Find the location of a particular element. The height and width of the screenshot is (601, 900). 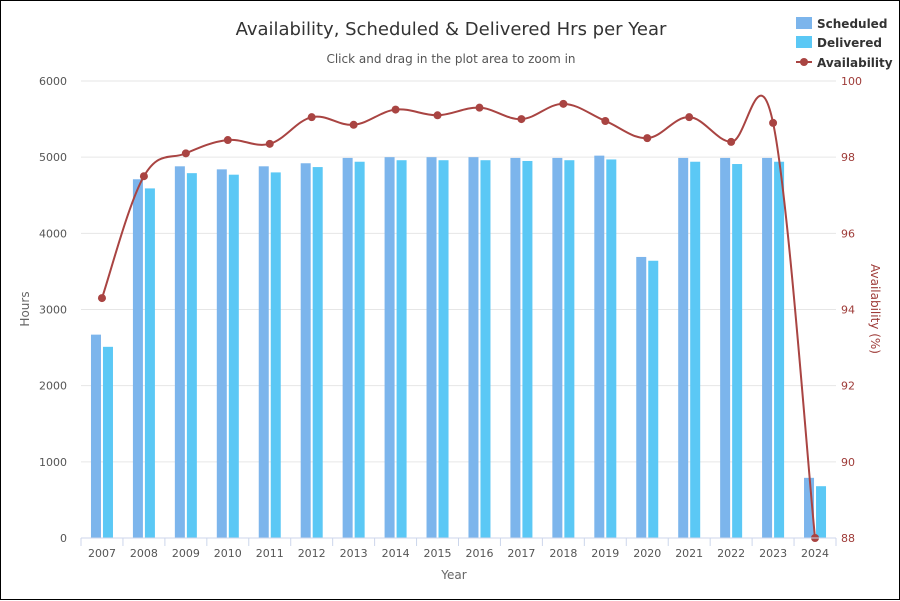

x-tick-label: 2016 is located at coordinates (479, 553).